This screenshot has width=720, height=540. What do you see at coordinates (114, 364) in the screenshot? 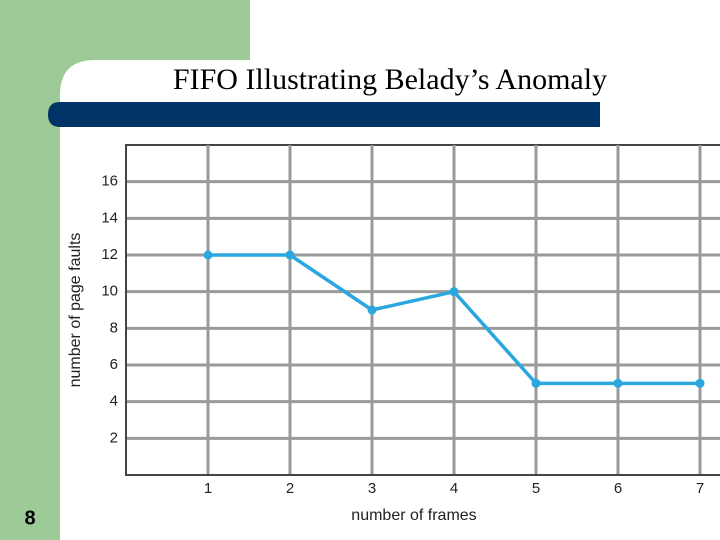
I see `y-tick-label: 6` at bounding box center [114, 364].